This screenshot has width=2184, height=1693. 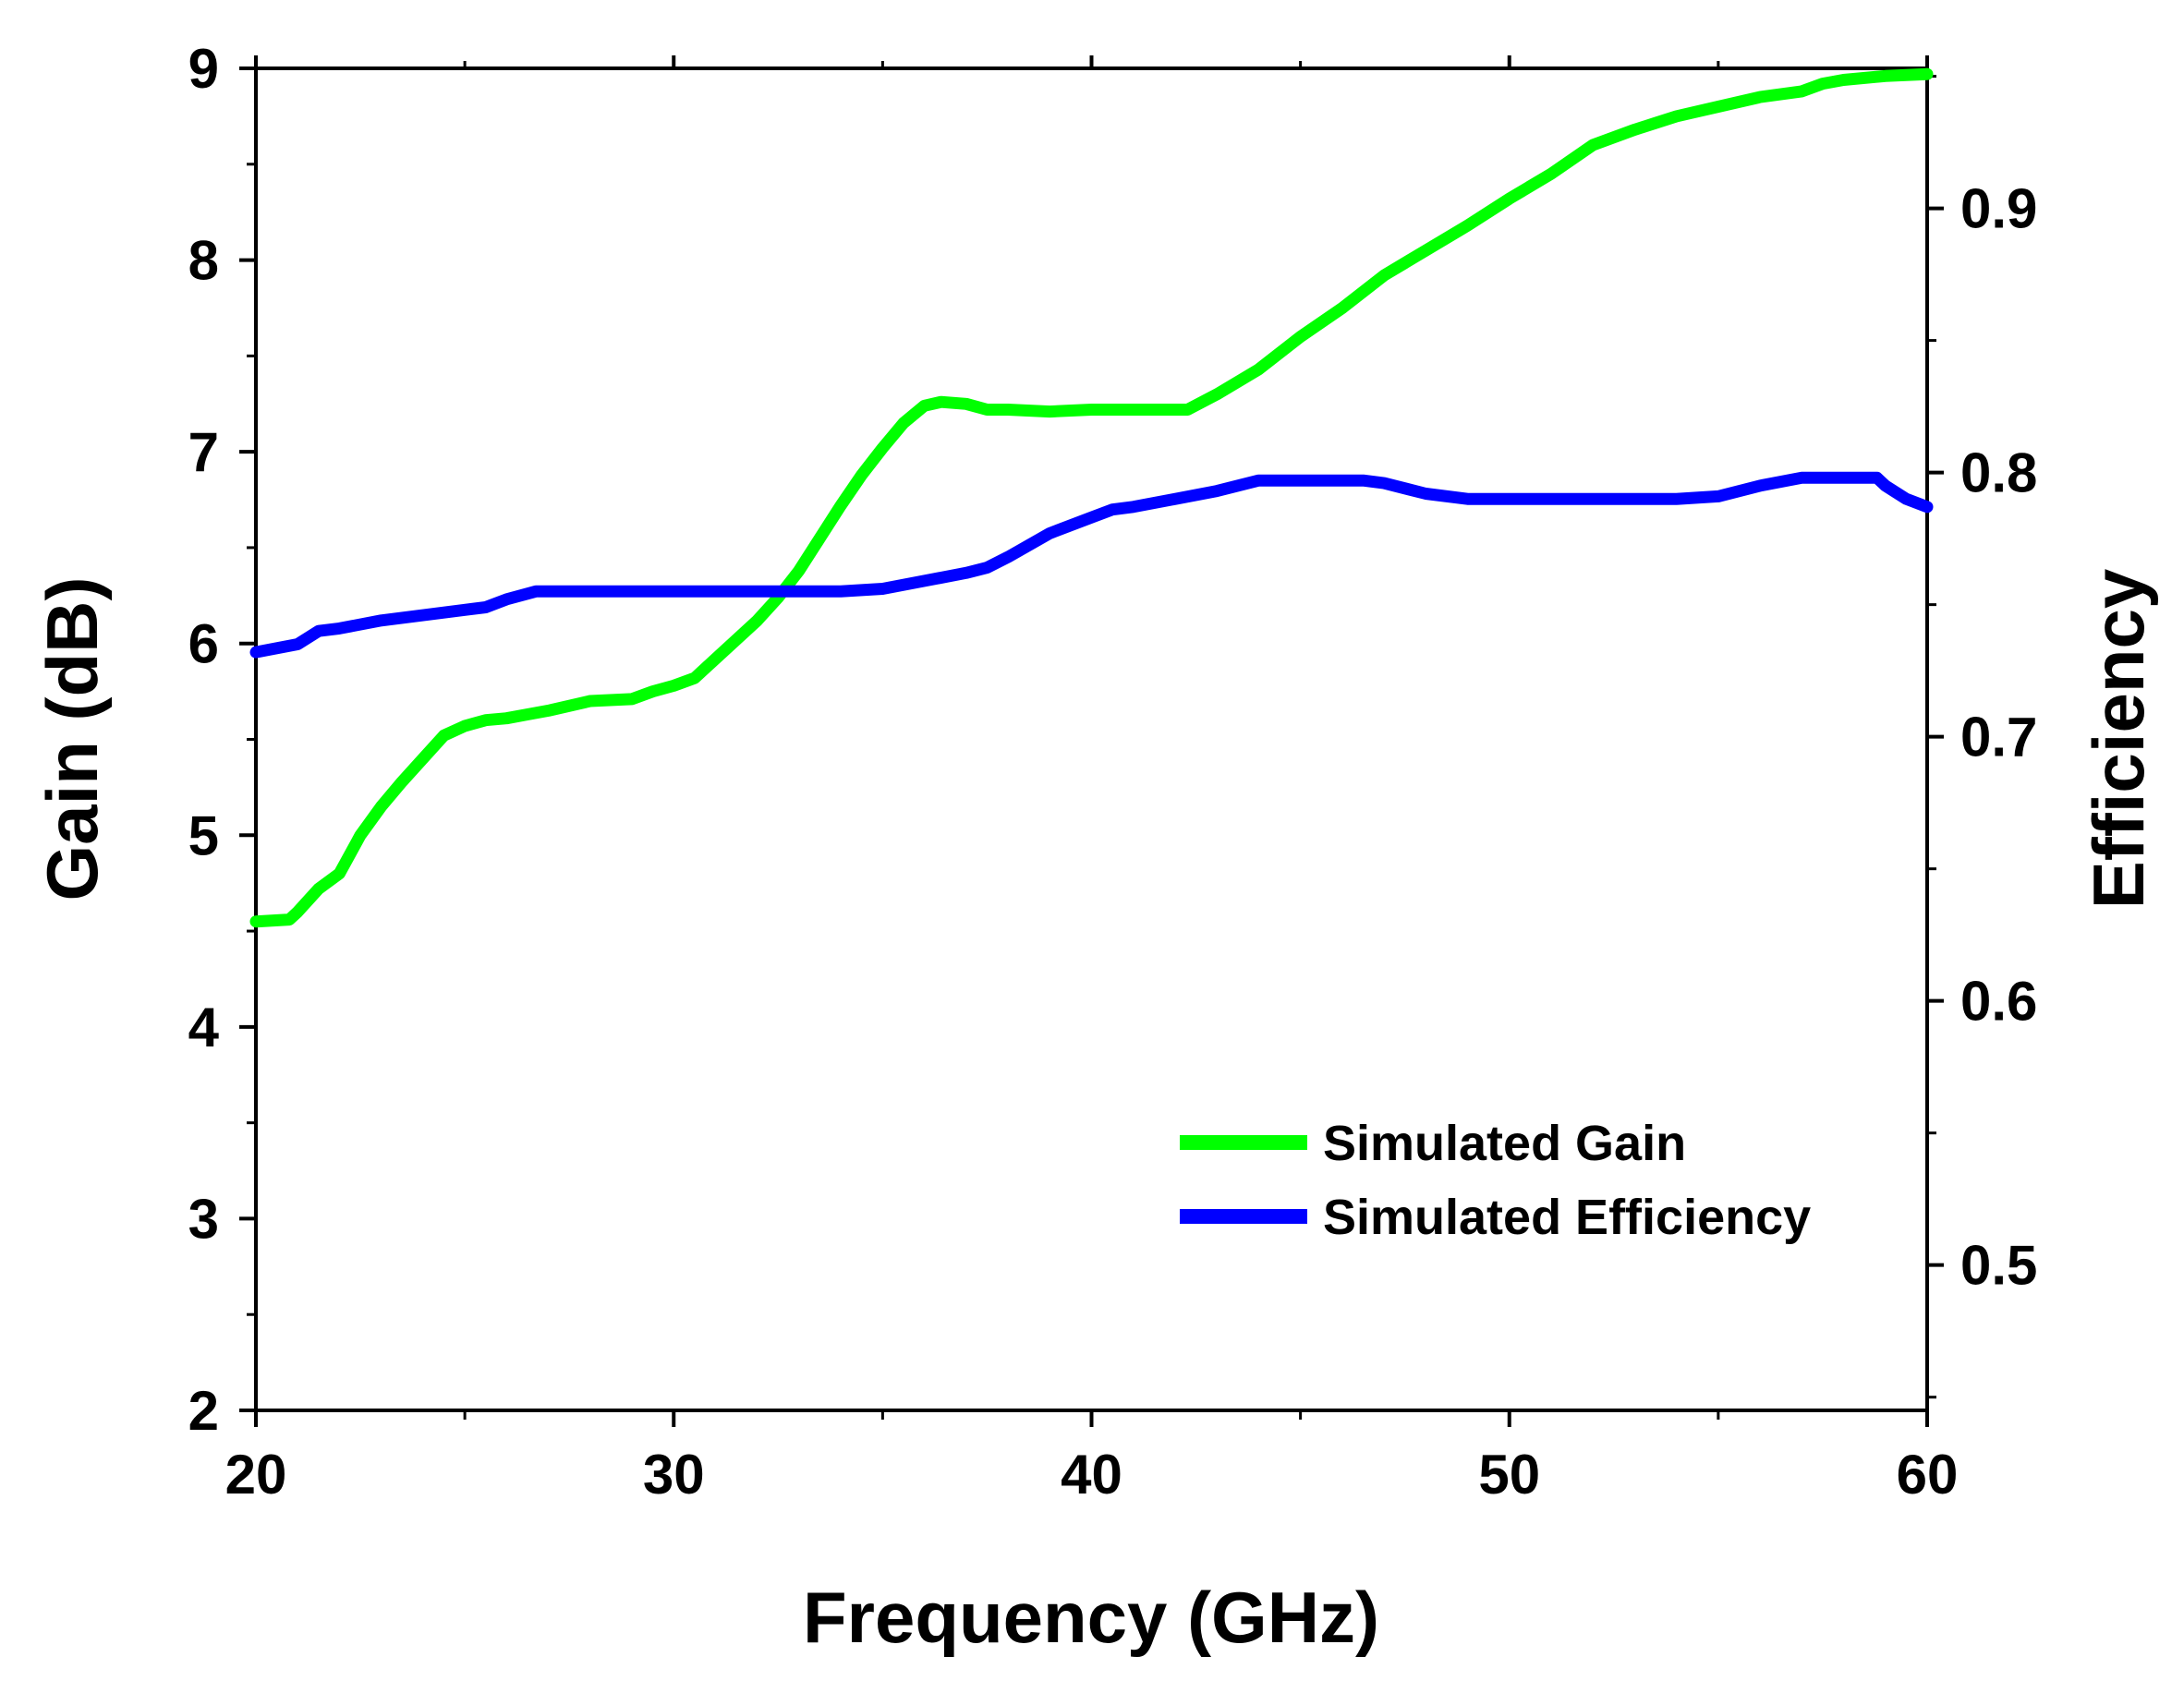 I want to click on y-axis-title: Gain (dB), so click(x=72, y=739).